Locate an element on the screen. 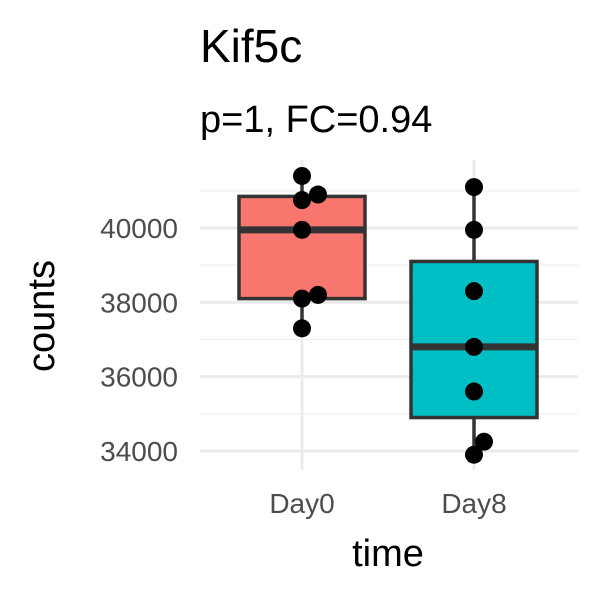 The height and width of the screenshot is (600, 600). y-tick-label: 34000 is located at coordinates (139, 451).